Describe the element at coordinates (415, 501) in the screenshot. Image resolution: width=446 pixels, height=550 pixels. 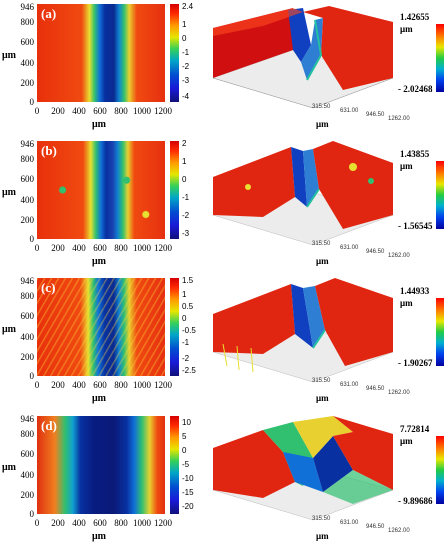
I see `min-value: - 9.89686` at that location.